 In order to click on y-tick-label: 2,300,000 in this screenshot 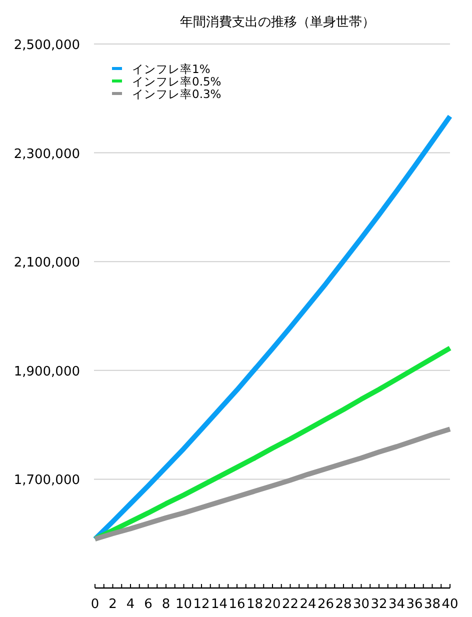, I will do `click(47, 154)`.